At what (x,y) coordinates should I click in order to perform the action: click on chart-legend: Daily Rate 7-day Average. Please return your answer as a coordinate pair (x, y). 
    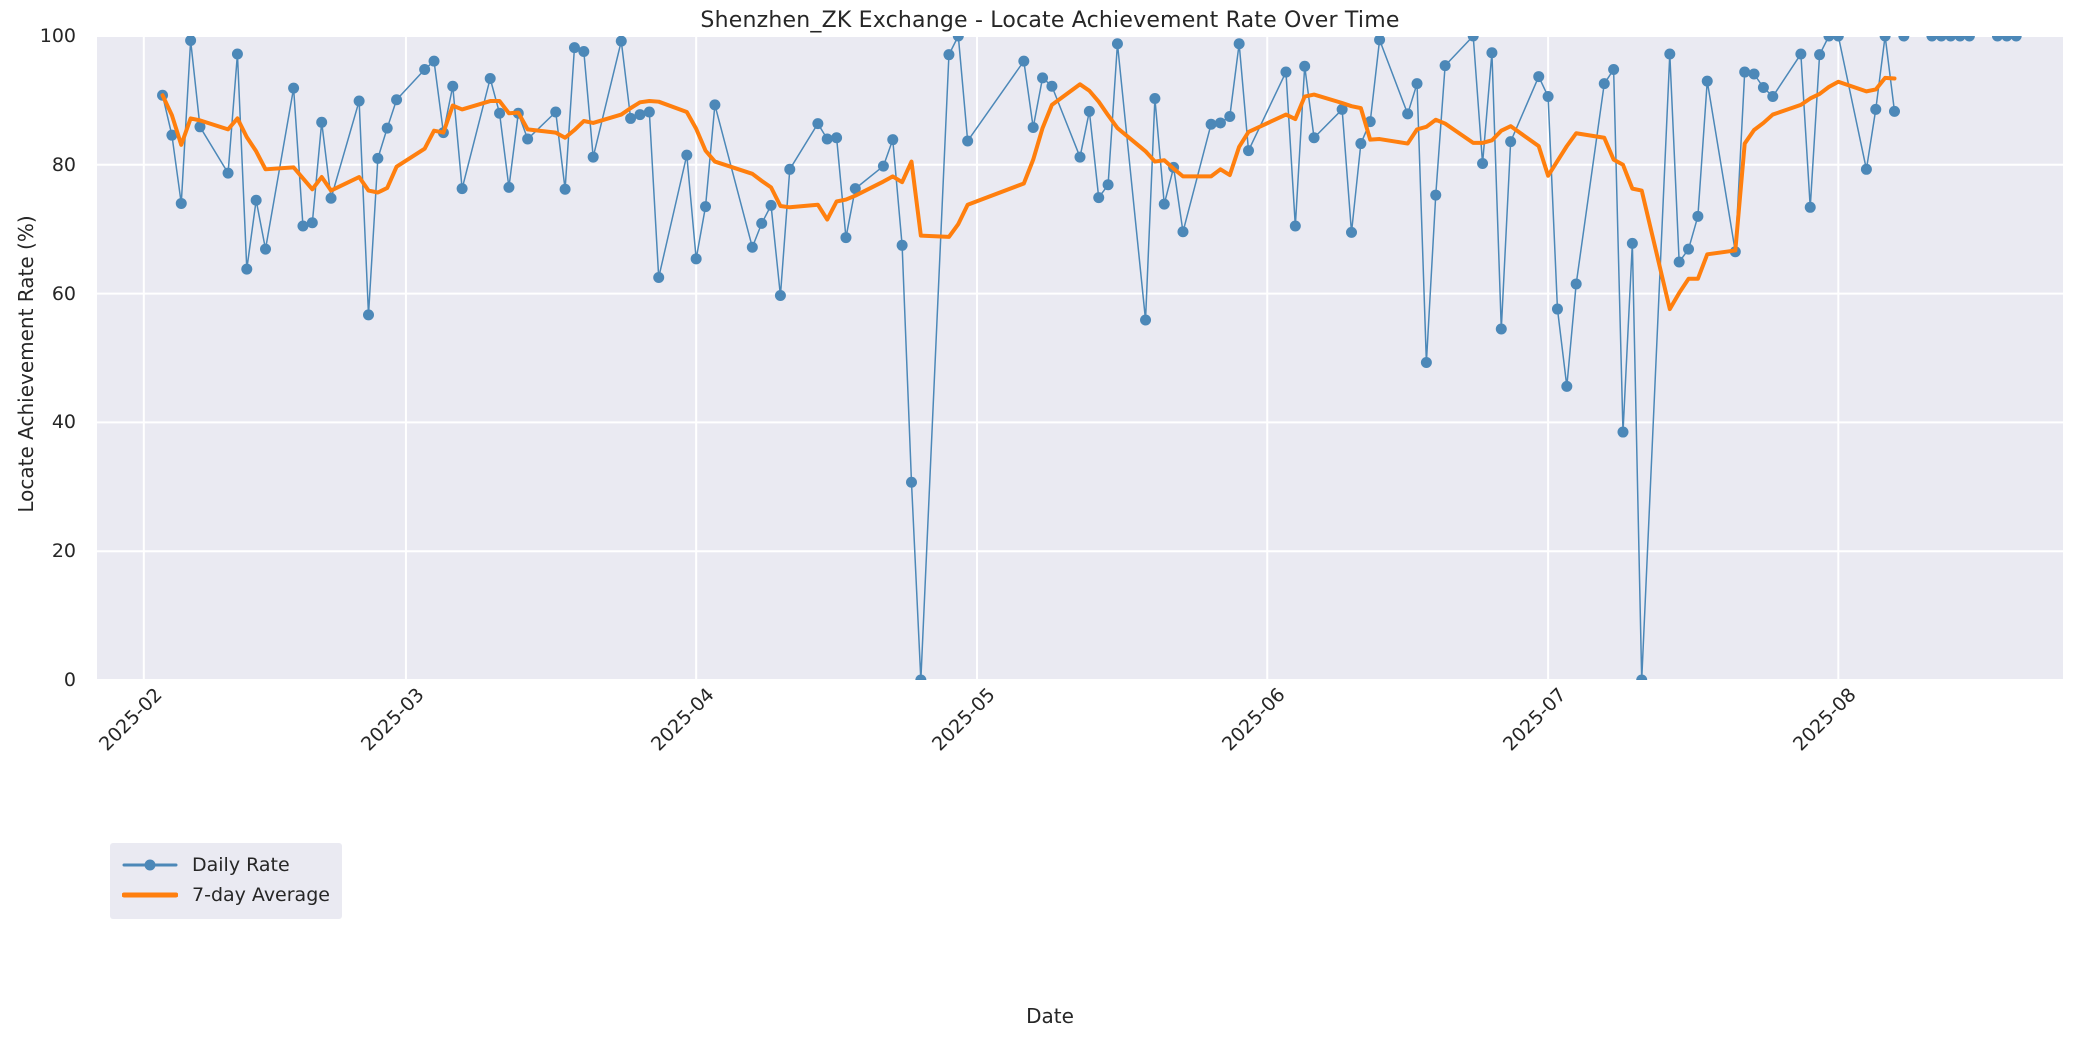
    Looking at the image, I should click on (226, 881).